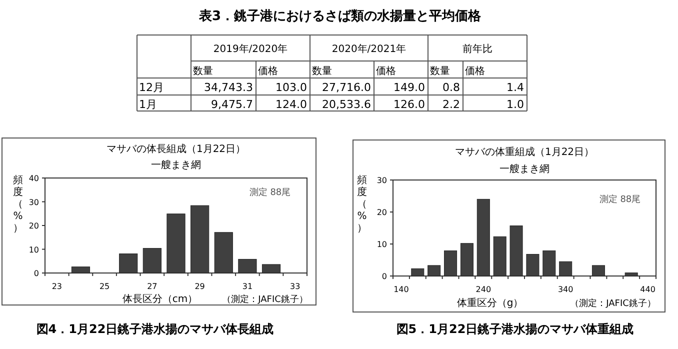 The width and height of the screenshot is (678, 349). I want to click on category-label: 1月, so click(148, 104).